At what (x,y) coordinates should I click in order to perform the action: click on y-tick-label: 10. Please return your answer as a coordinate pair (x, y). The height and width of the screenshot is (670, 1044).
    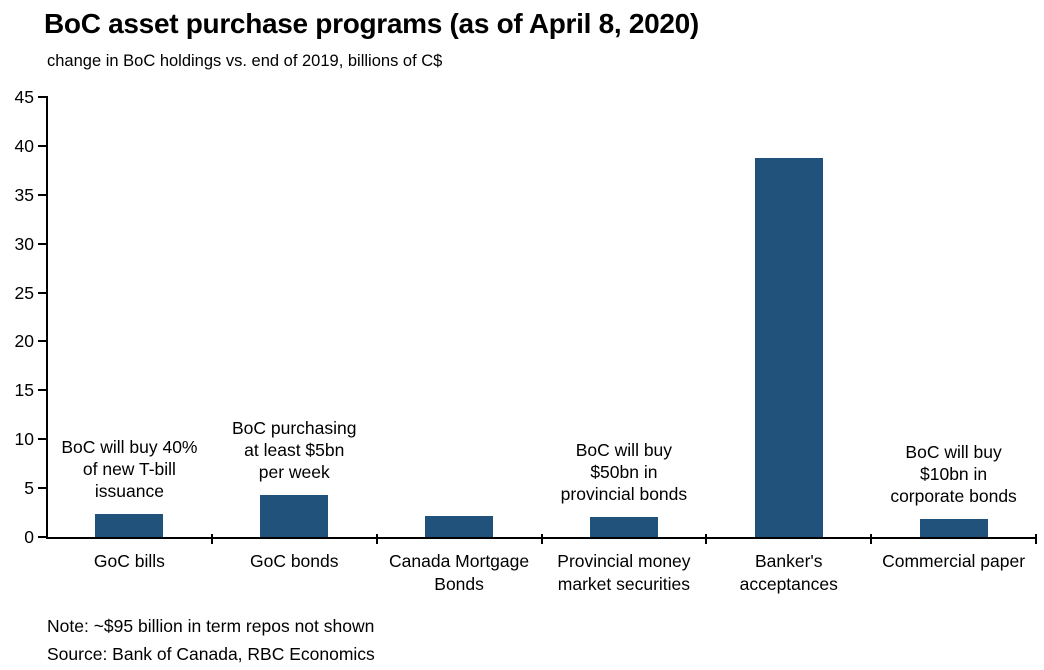
    Looking at the image, I should click on (24, 439).